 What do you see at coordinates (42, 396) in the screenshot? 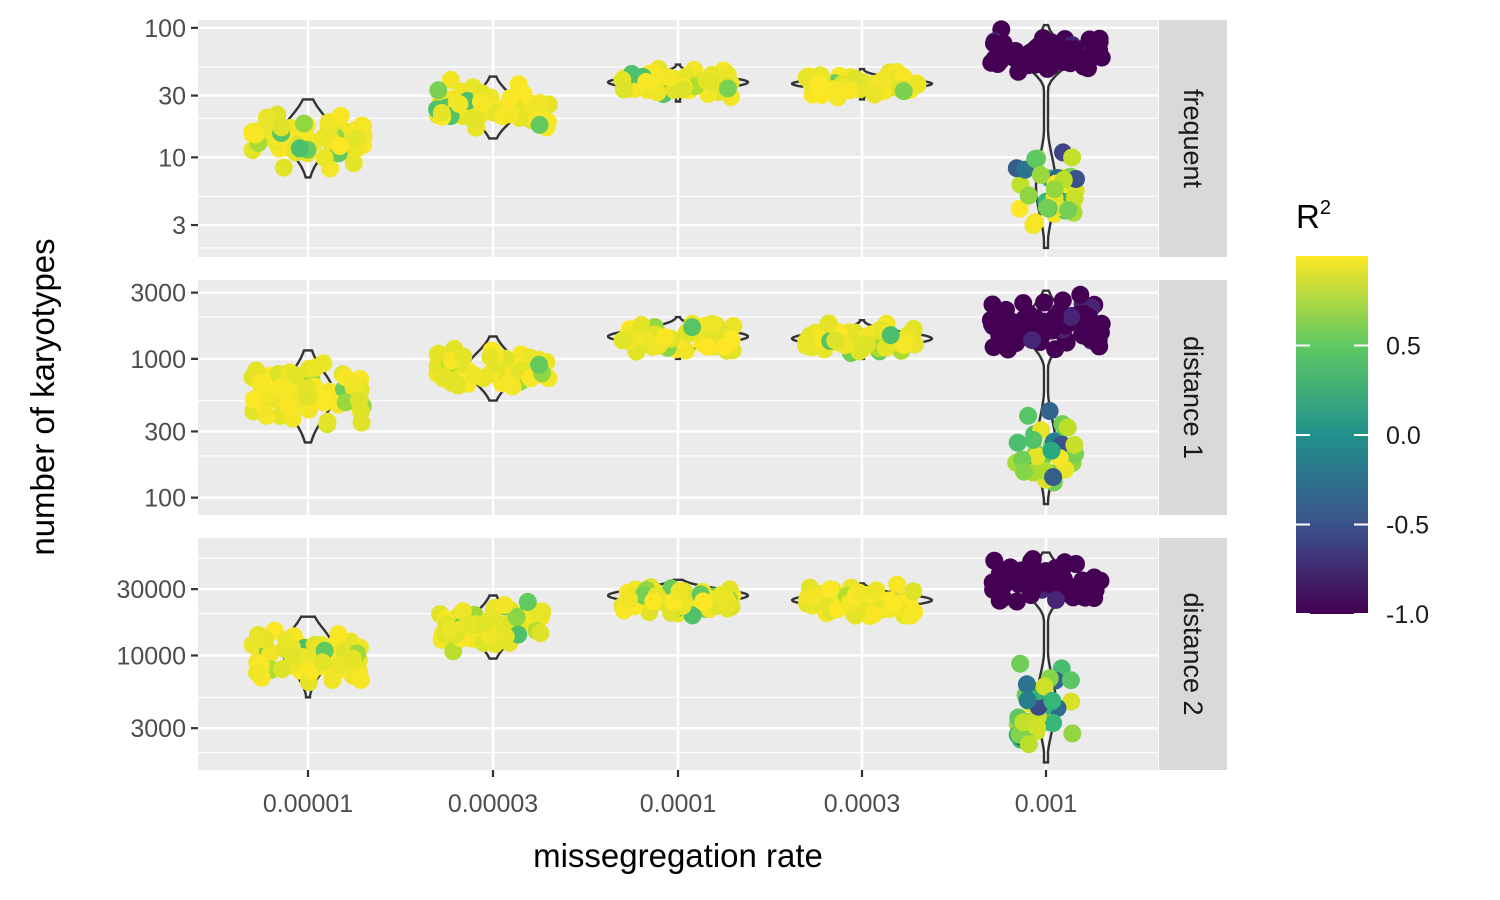
I see `y-axis-title: number of karyotypes` at bounding box center [42, 396].